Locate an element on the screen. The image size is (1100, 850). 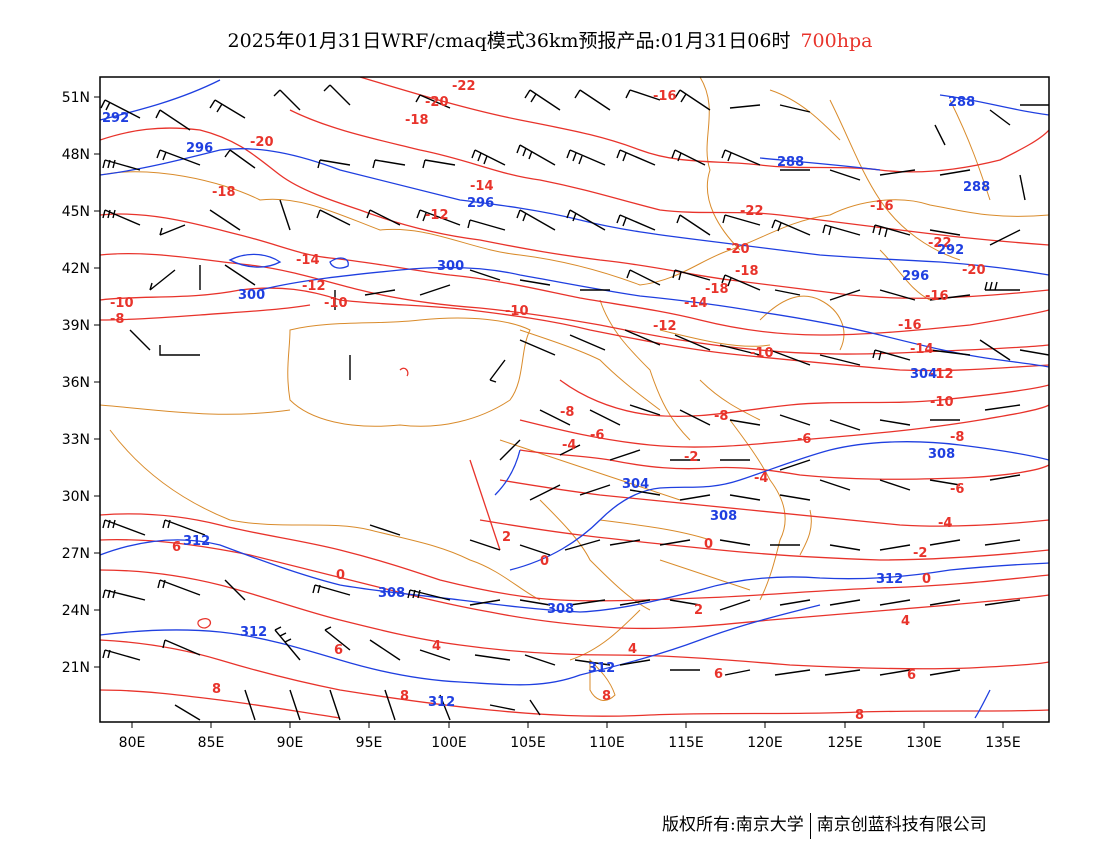
lat-label: 33N is located at coordinates (76, 440).